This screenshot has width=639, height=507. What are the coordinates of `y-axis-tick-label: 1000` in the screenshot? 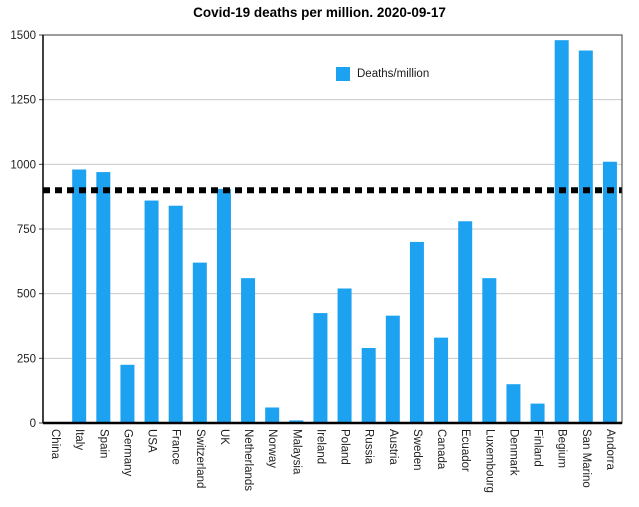 It's located at (23, 165).